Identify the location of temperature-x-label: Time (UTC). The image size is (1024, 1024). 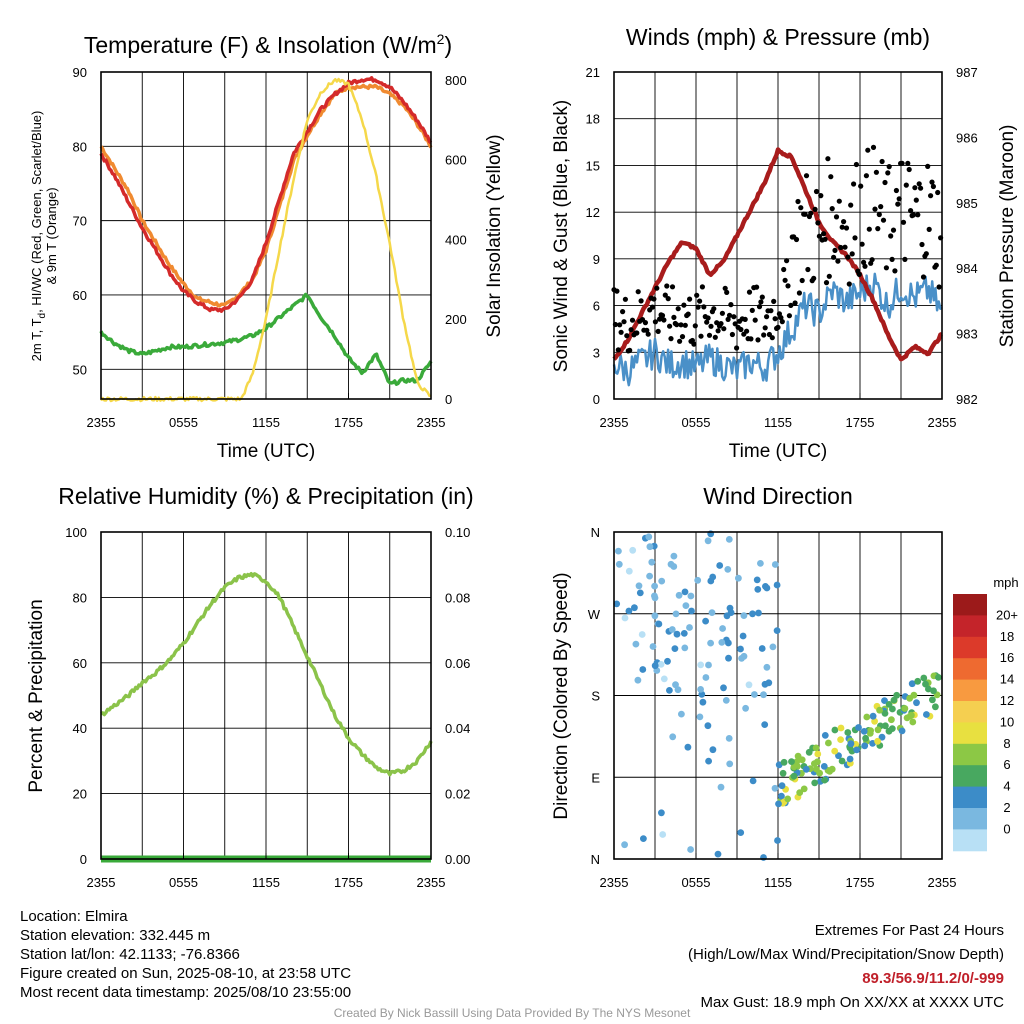
(266, 451).